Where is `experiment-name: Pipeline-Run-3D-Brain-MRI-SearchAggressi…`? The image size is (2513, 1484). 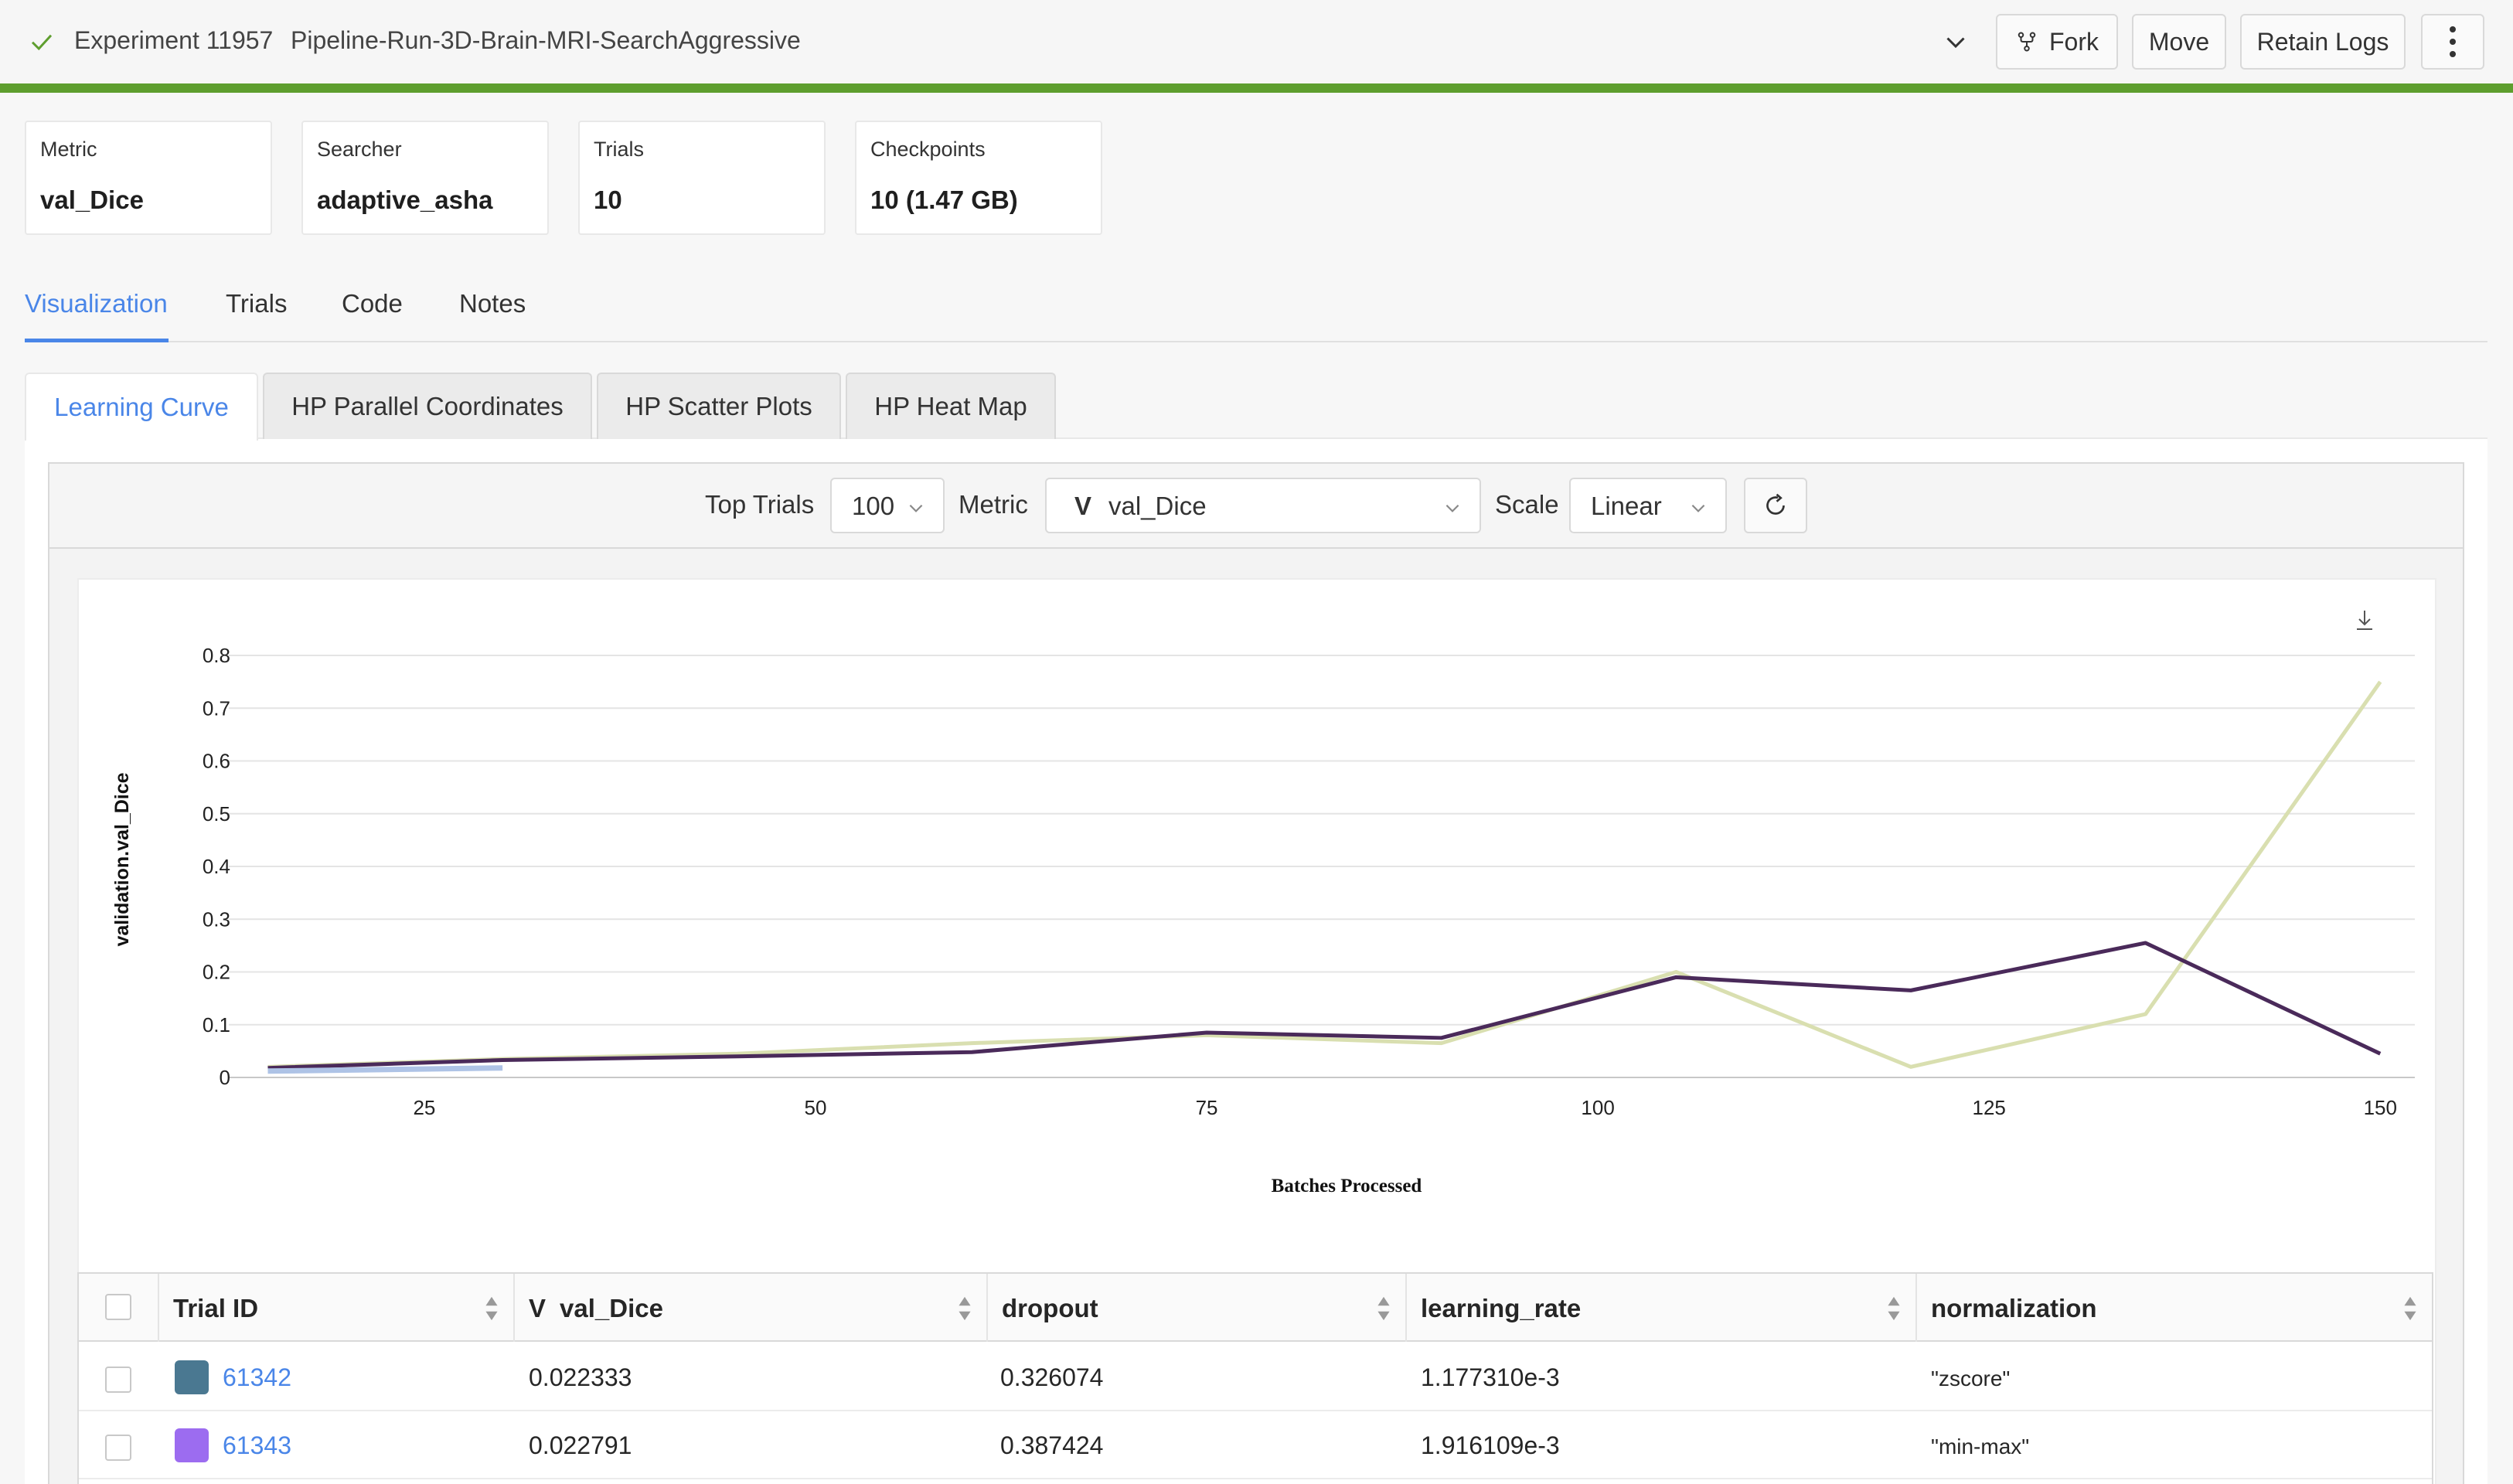
experiment-name: Pipeline-Run-3D-Brain-MRI-SearchAggressi… is located at coordinates (546, 40).